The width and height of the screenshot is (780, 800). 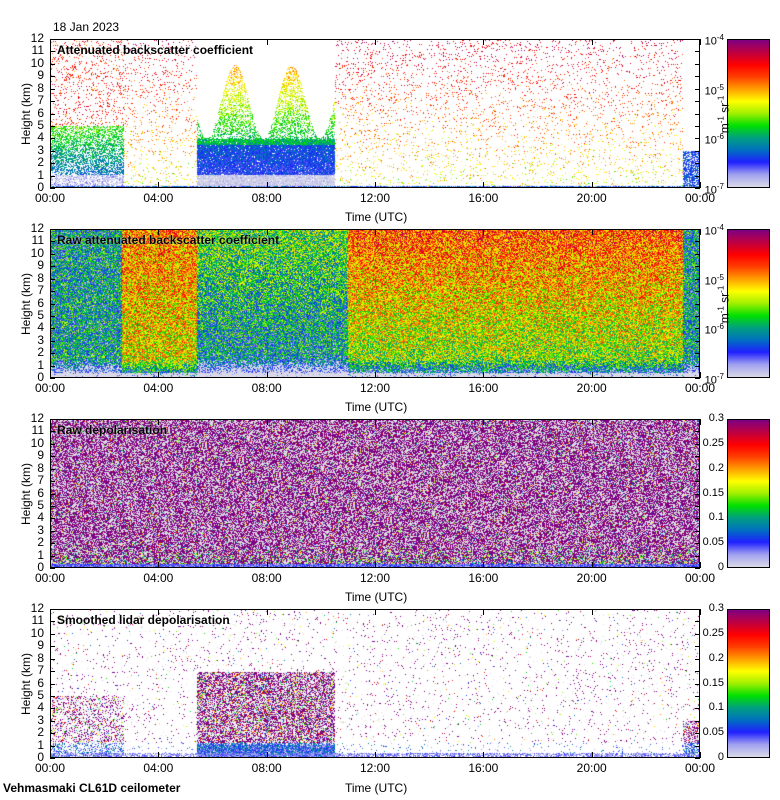 I want to click on colorbar-tick-label: 0.3, so click(x=716, y=418).